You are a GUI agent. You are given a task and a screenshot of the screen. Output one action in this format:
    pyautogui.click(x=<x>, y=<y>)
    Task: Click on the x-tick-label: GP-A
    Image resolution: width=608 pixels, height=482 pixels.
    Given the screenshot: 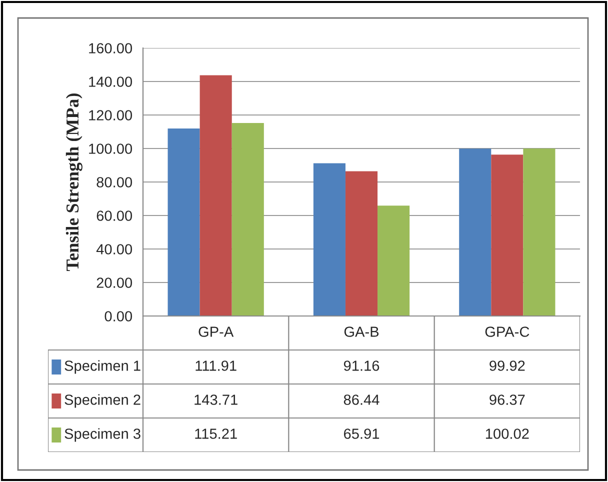 What is the action you would take?
    pyautogui.click(x=216, y=331)
    